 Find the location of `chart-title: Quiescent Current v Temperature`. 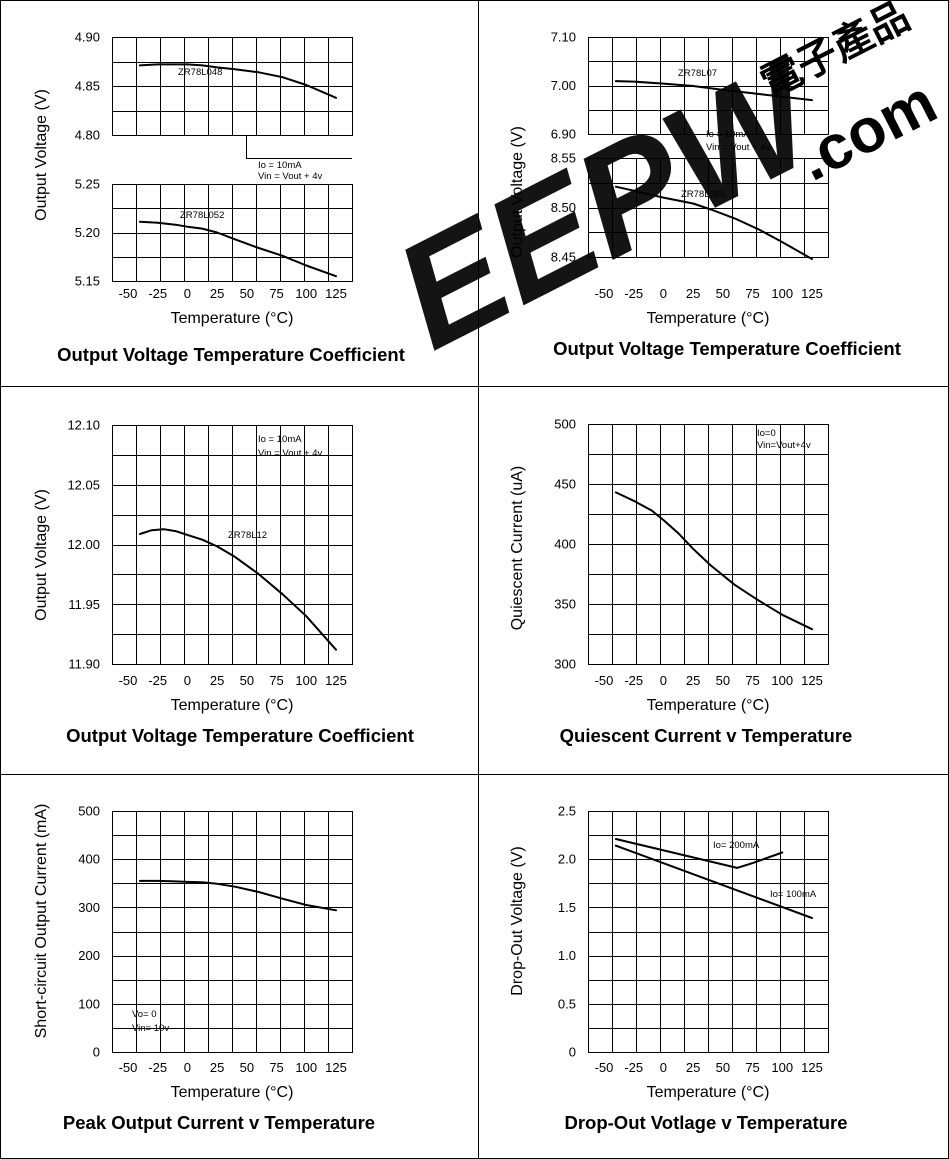

chart-title: Quiescent Current v Temperature is located at coordinates (706, 735).